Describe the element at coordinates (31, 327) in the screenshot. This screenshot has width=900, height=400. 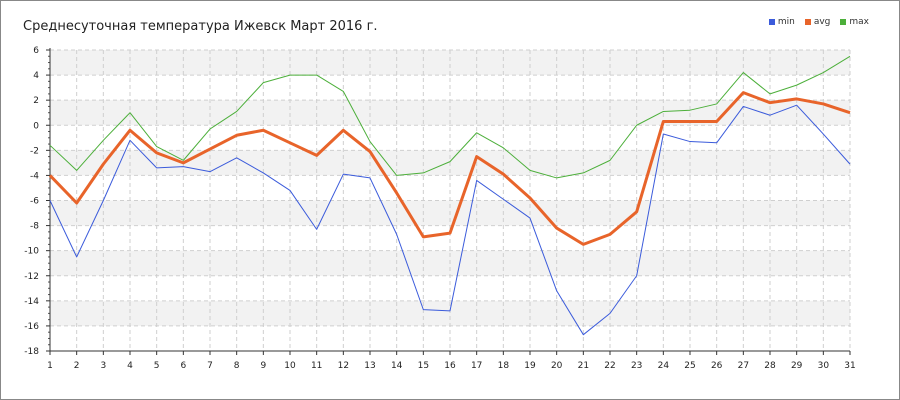
I see `y-tick-label: -16` at that location.